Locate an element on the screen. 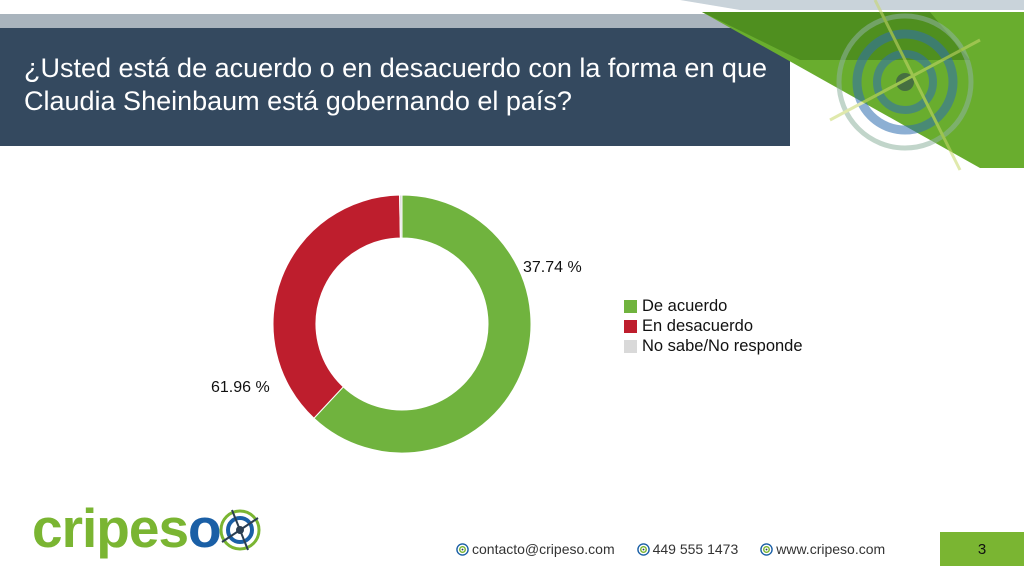 This screenshot has height=576, width=1024. legend-item-no-sabe: No sabe/No responde is located at coordinates (713, 346).